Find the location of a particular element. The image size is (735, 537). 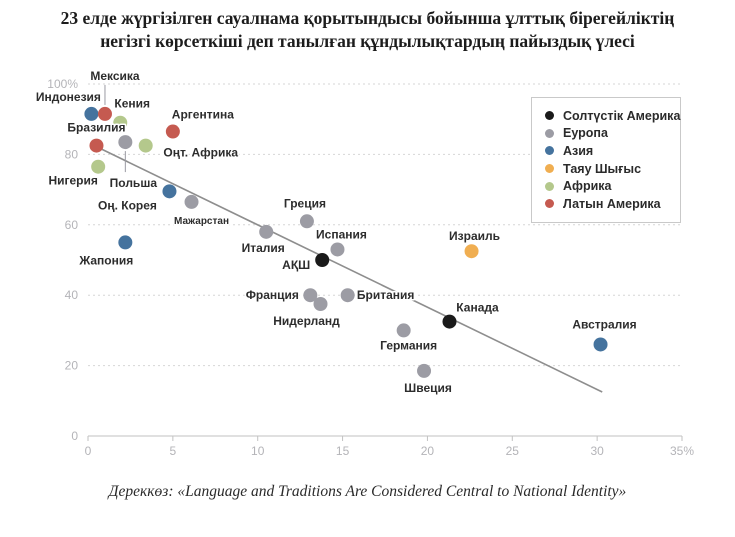

data-point-label: Нидерланд is located at coordinates (306, 321).